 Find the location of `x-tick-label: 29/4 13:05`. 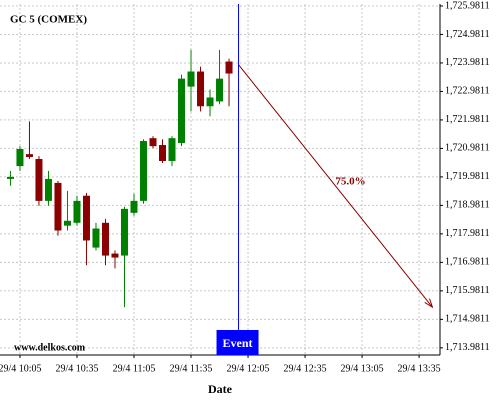

x-tick-label: 29/4 13:05 is located at coordinates (362, 368).